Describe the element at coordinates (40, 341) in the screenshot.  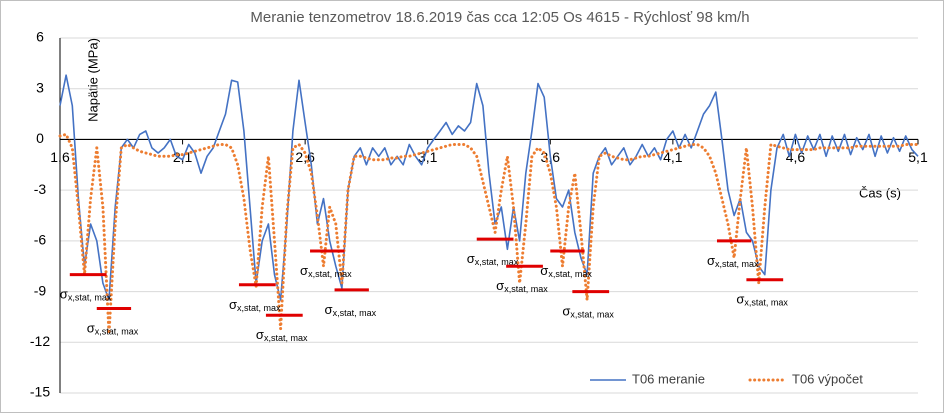
I see `y-tick-label: -12` at that location.